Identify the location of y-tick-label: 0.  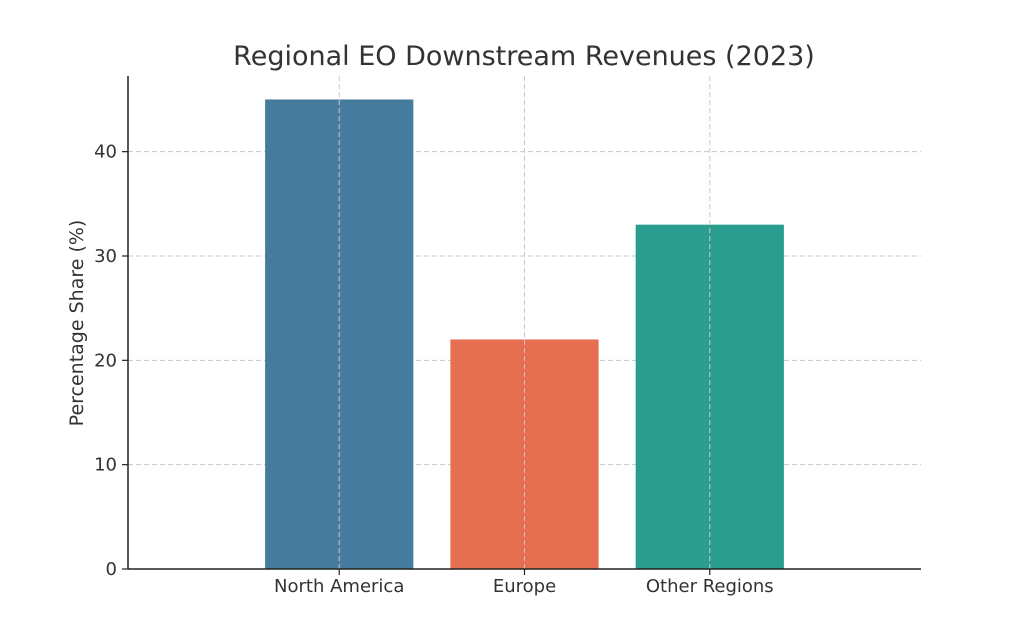
(111, 569).